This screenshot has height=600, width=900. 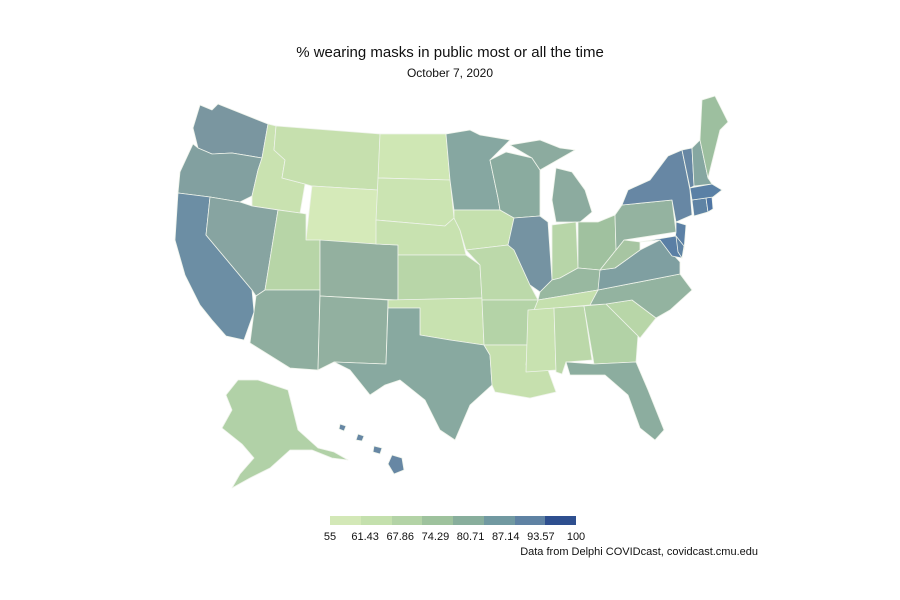 I want to click on legend-tick-label: 87.14, so click(x=505, y=537).